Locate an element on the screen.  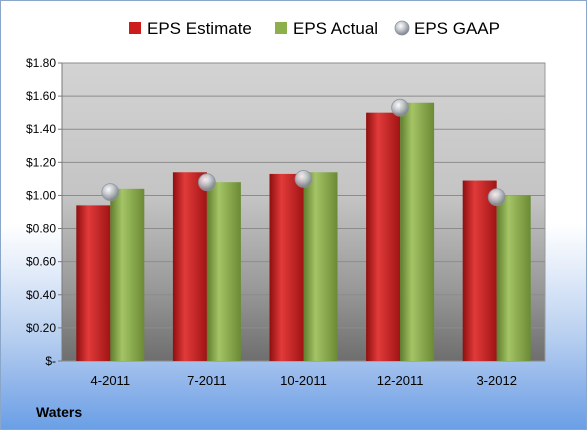
y-tick-label: $1.80 is located at coordinates (41, 63).